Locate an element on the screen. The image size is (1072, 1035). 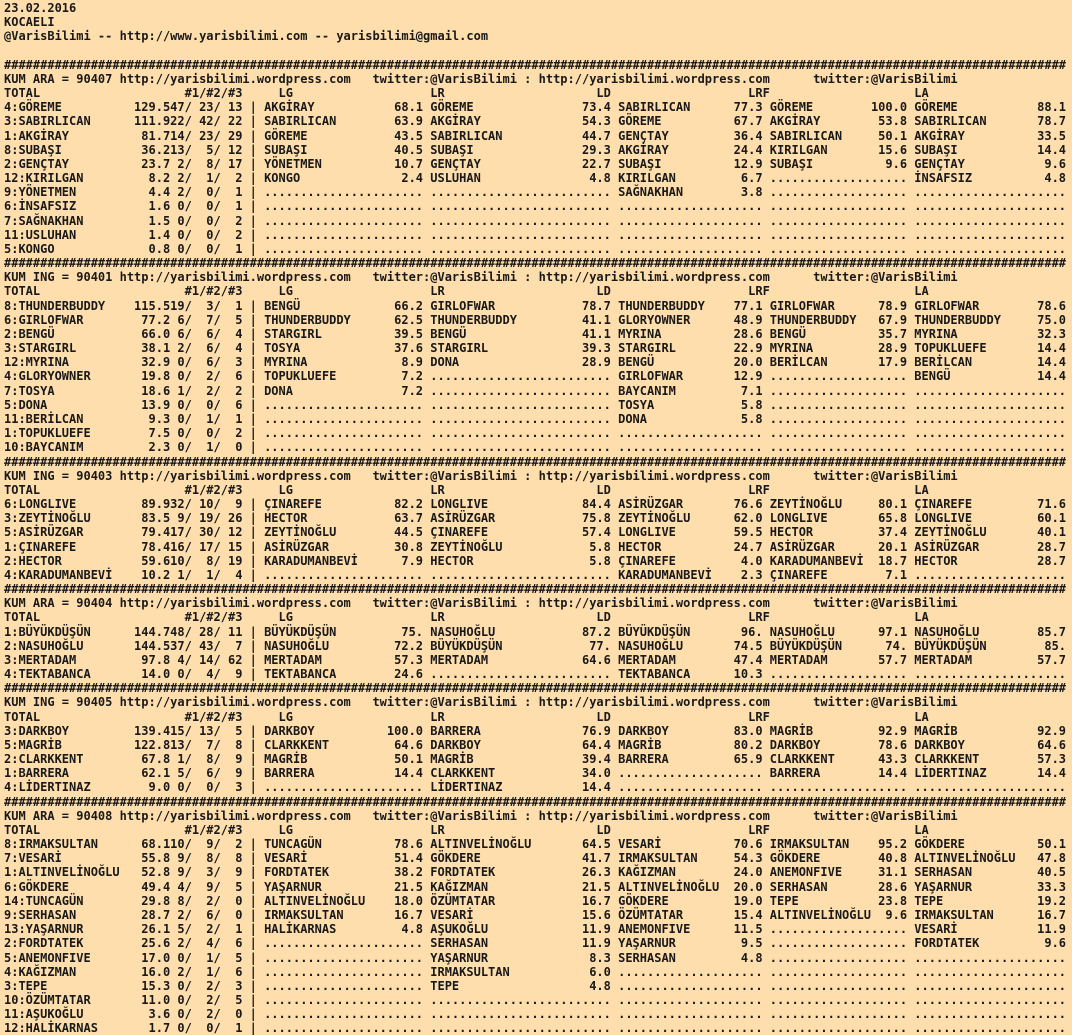
blank-line is located at coordinates (536, 51).